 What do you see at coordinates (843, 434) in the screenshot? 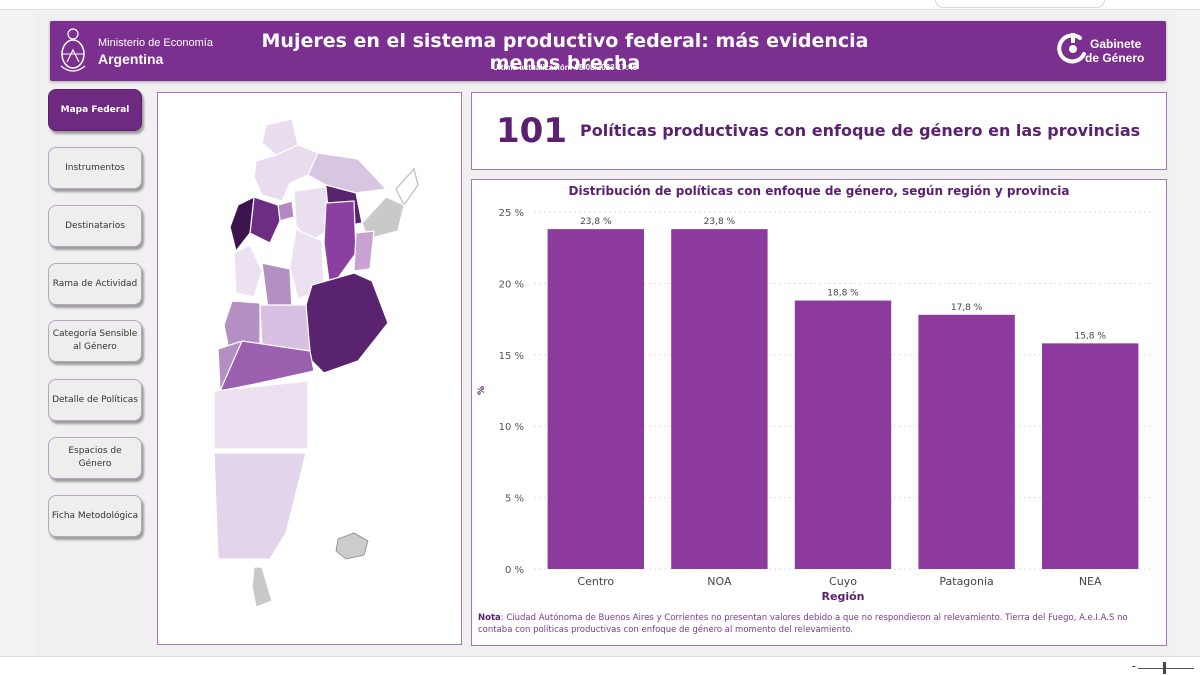
I see `bar-cuyo` at bounding box center [843, 434].